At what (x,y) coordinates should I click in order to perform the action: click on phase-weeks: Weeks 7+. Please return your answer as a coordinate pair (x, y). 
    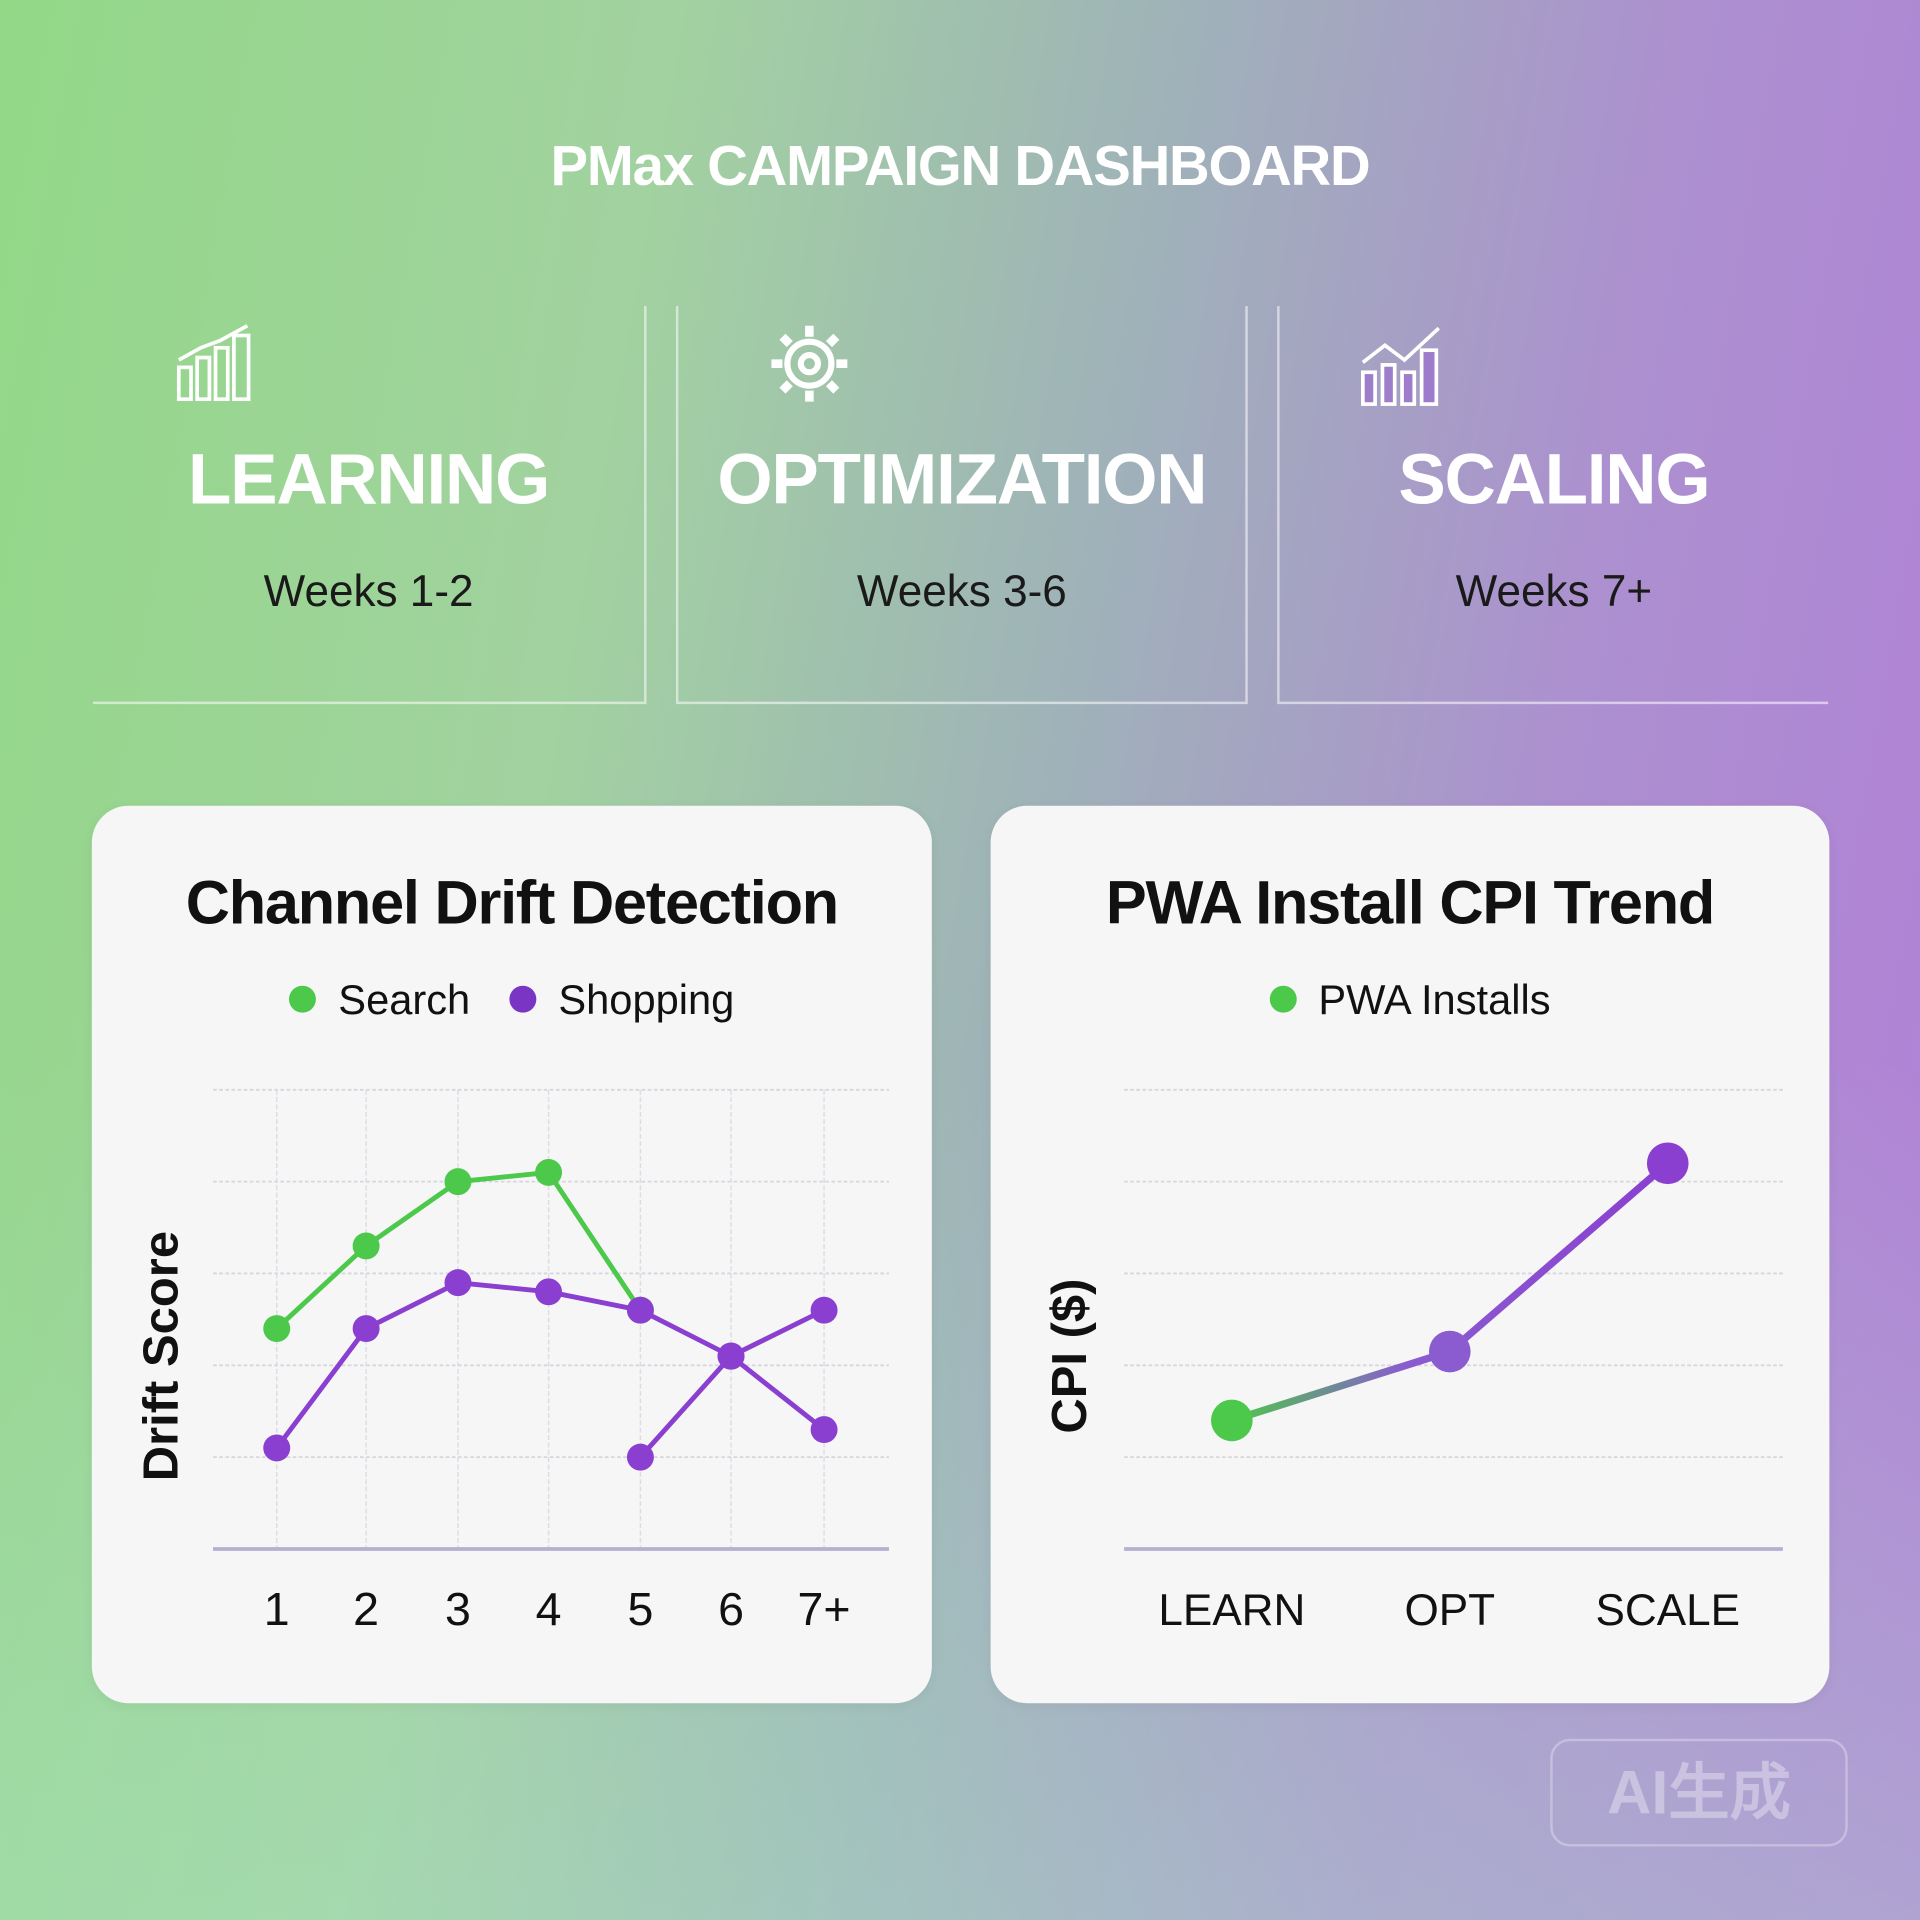
    Looking at the image, I should click on (1554, 590).